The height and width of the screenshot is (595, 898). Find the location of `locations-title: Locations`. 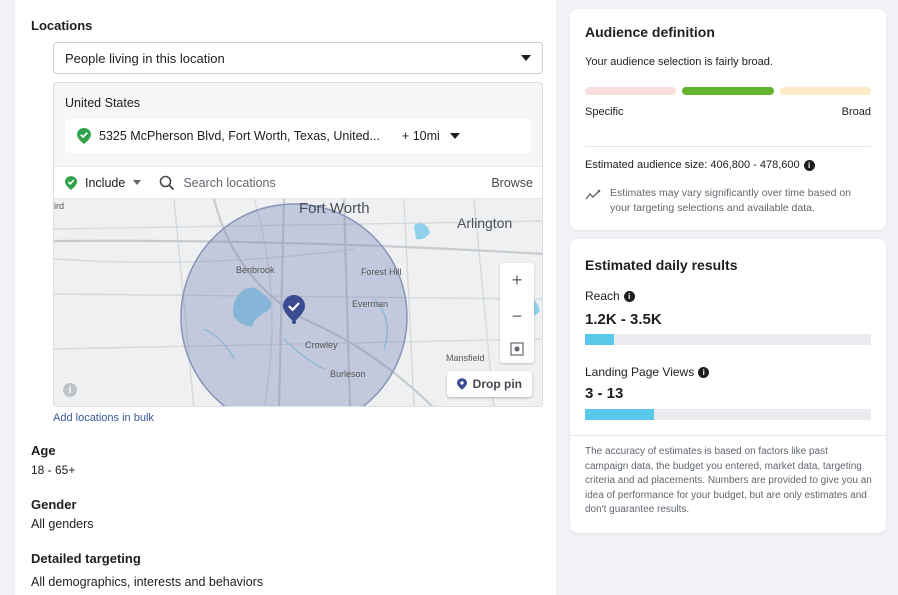

locations-title: Locations is located at coordinates (62, 25).